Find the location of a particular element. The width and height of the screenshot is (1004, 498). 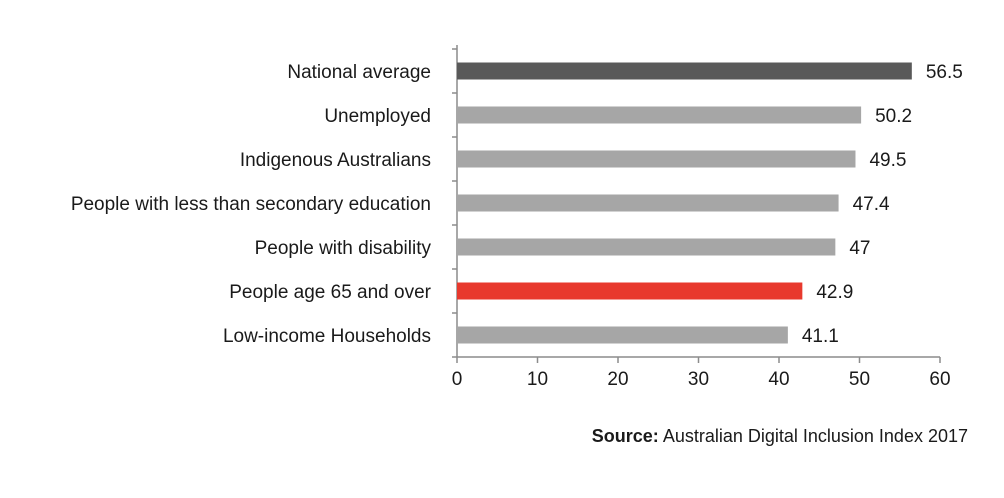

x-tick-label: 10 is located at coordinates (537, 379).